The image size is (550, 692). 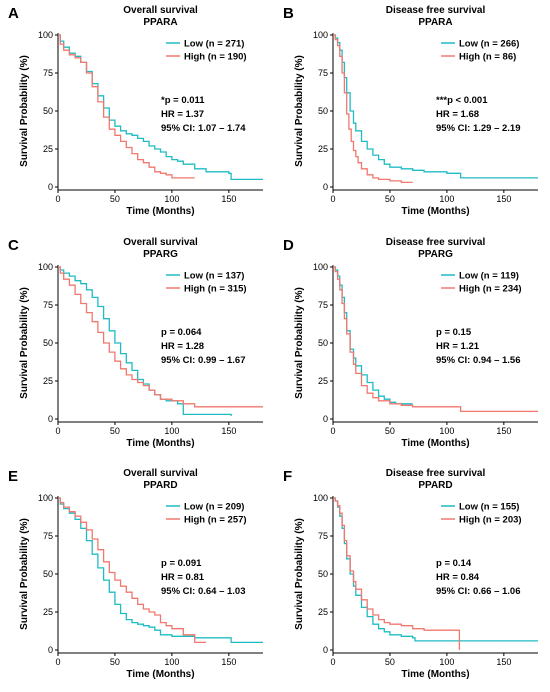 What do you see at coordinates (478, 128) in the screenshot?
I see `stat-annotation: 95% CI: 1.29 – 2.19` at bounding box center [478, 128].